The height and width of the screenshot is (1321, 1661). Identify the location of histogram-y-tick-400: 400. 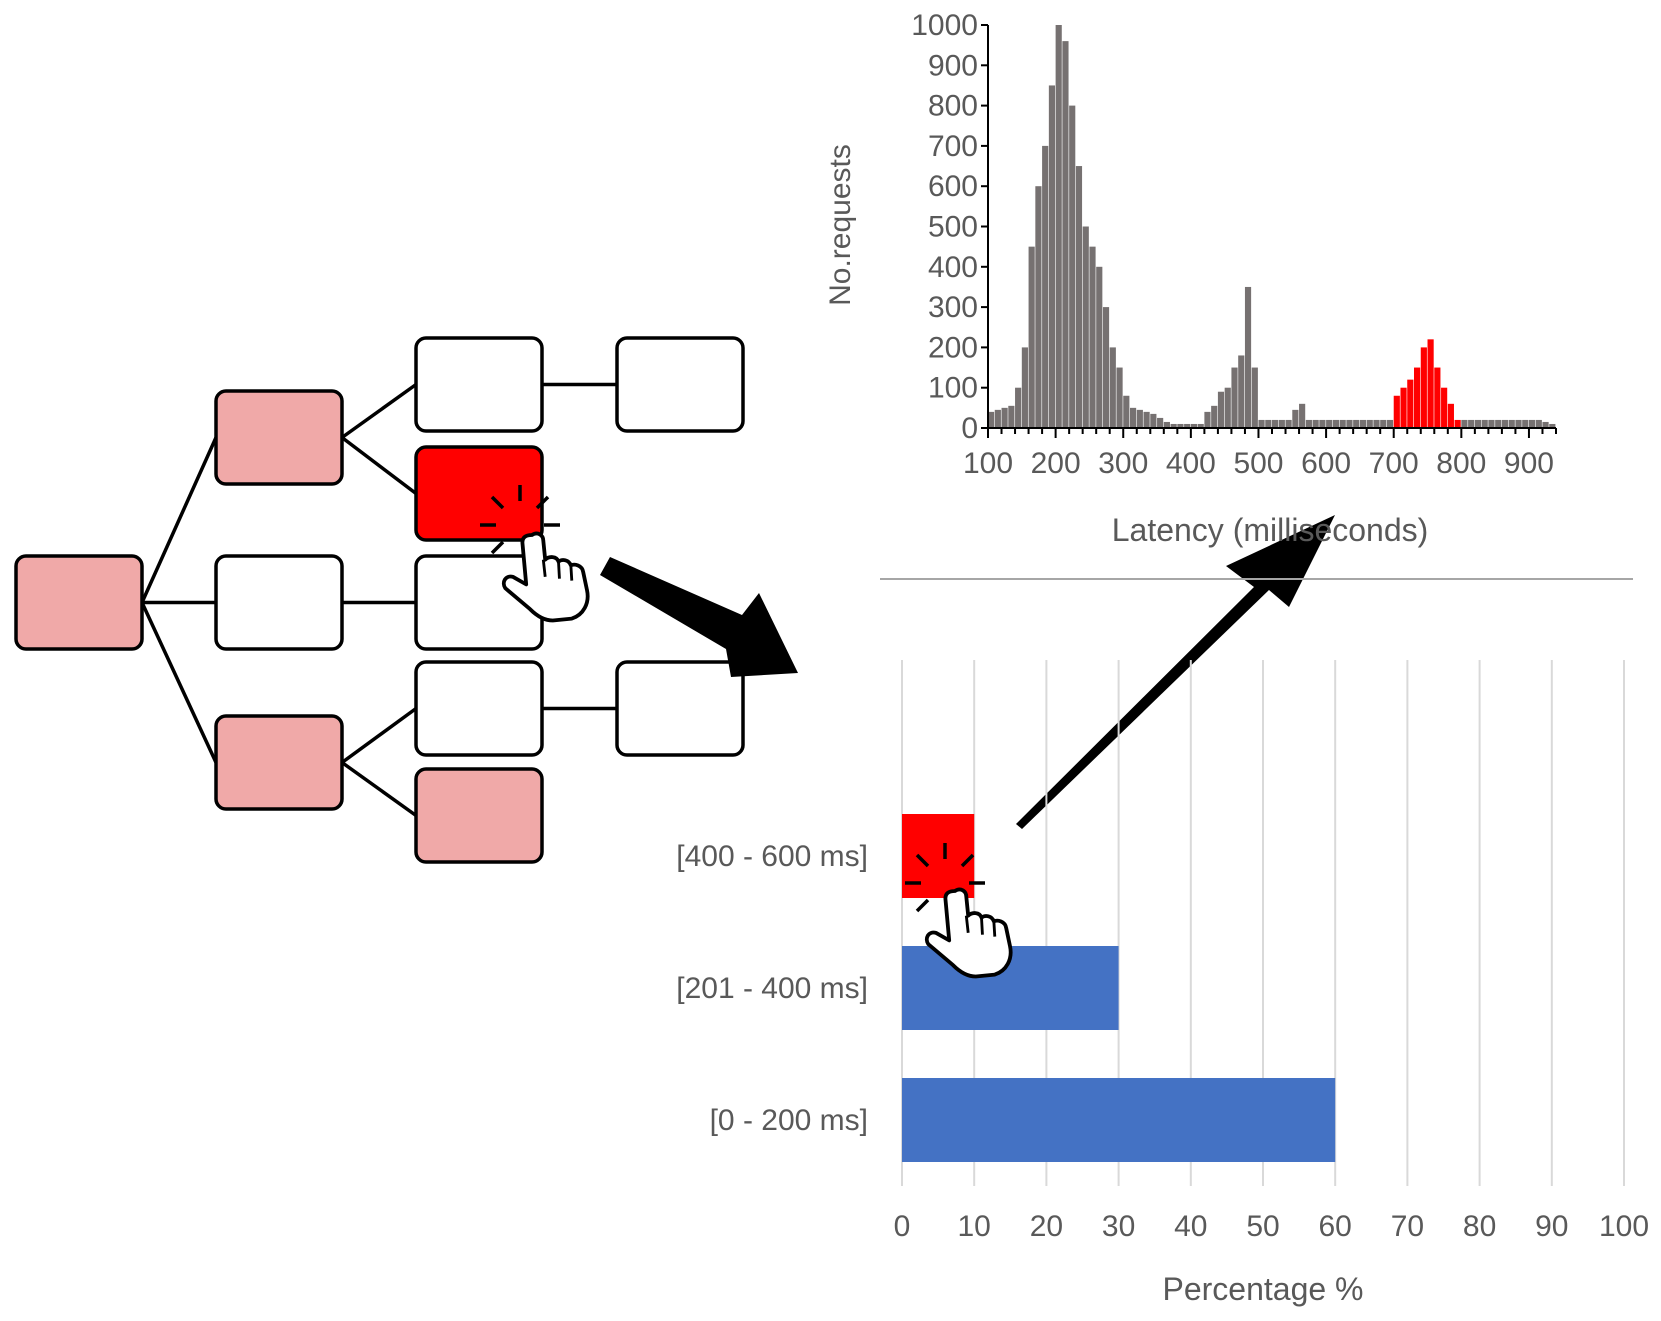
(953, 267).